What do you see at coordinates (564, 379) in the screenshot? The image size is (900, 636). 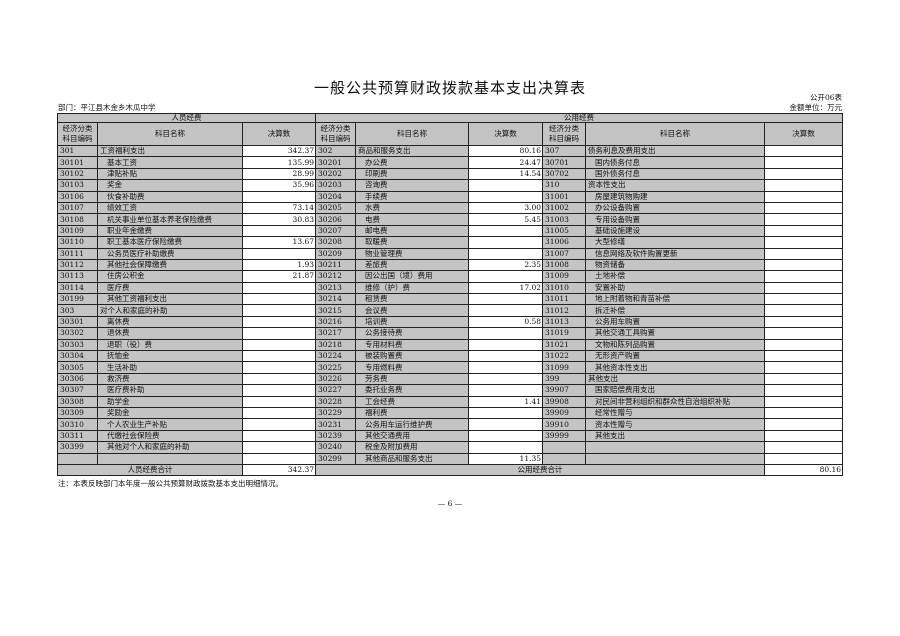 I see `item-code: 399` at bounding box center [564, 379].